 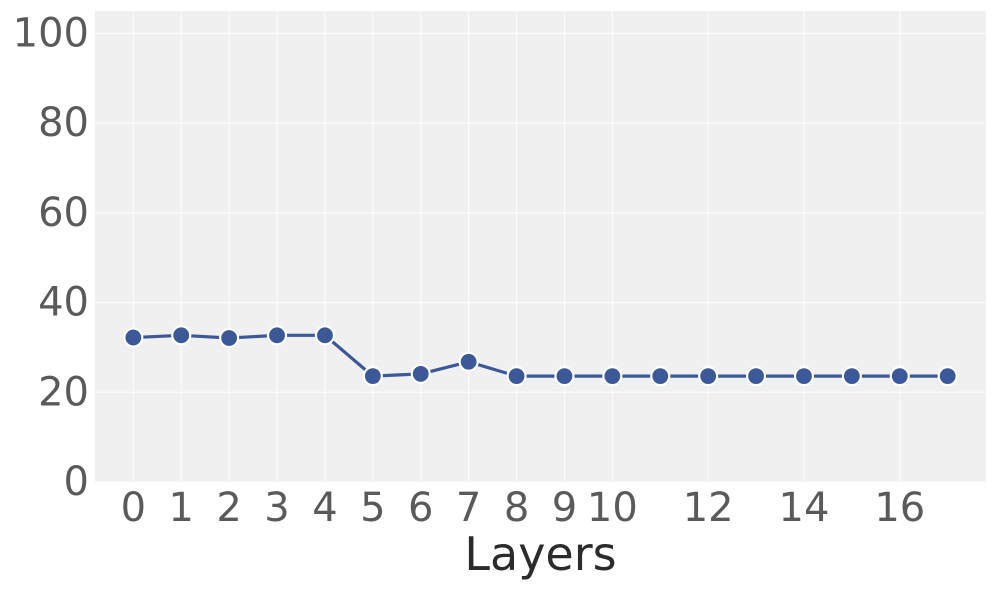 I want to click on x-tick-label: 2, so click(x=228, y=508).